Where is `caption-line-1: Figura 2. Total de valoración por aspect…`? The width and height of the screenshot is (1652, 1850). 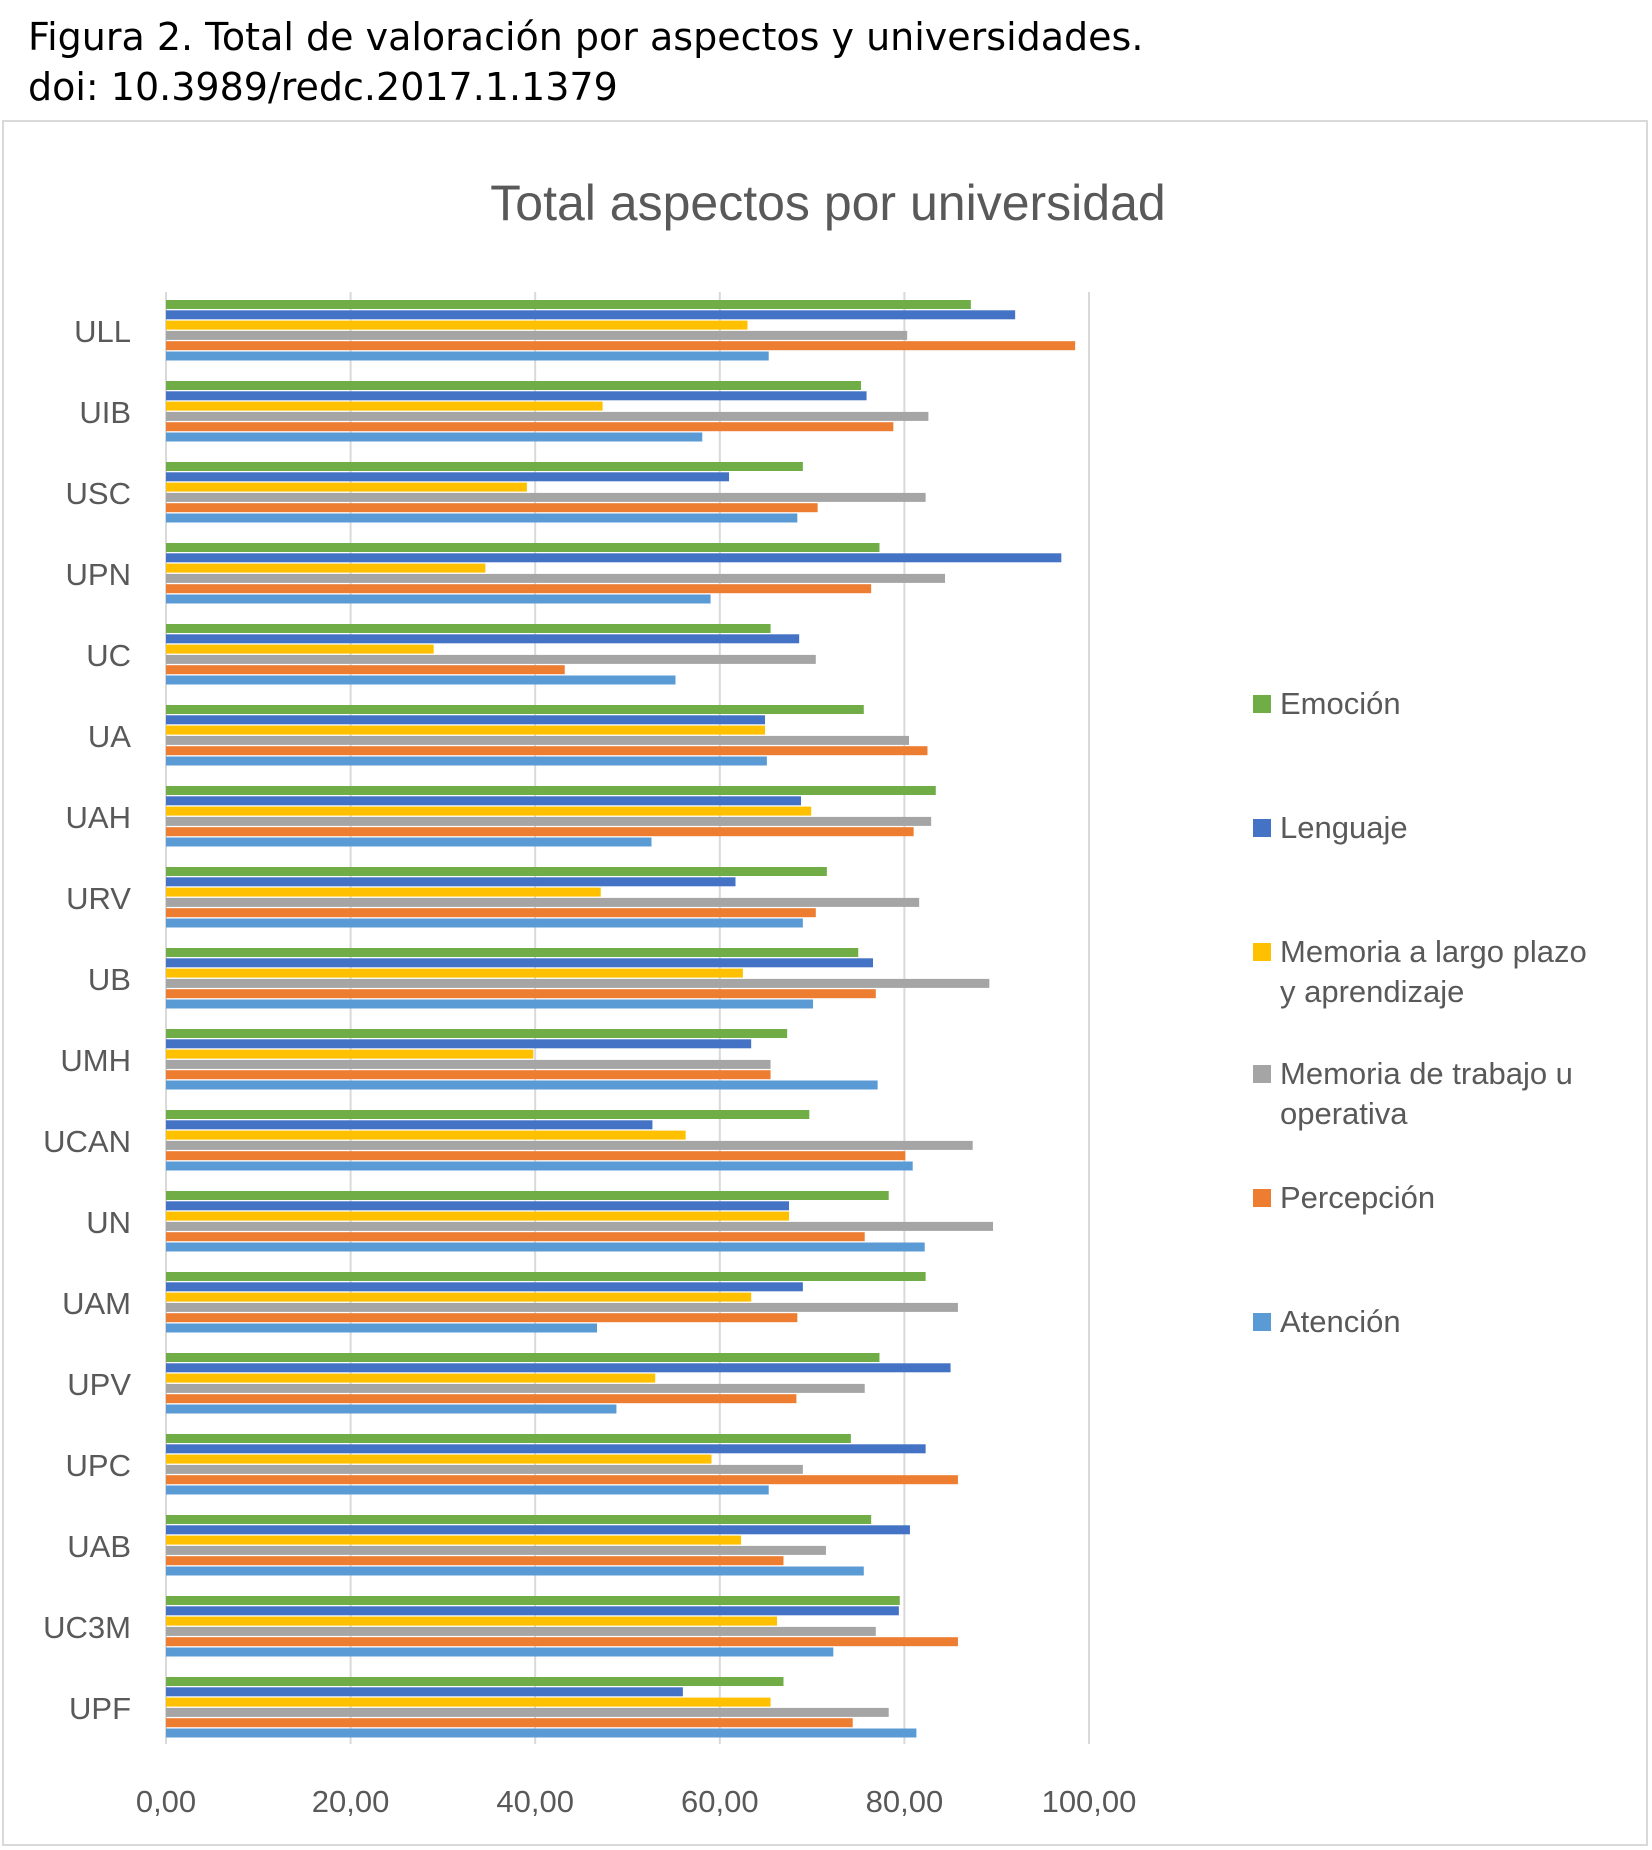
caption-line-1: Figura 2. Total de valoración por aspect… is located at coordinates (586, 37).